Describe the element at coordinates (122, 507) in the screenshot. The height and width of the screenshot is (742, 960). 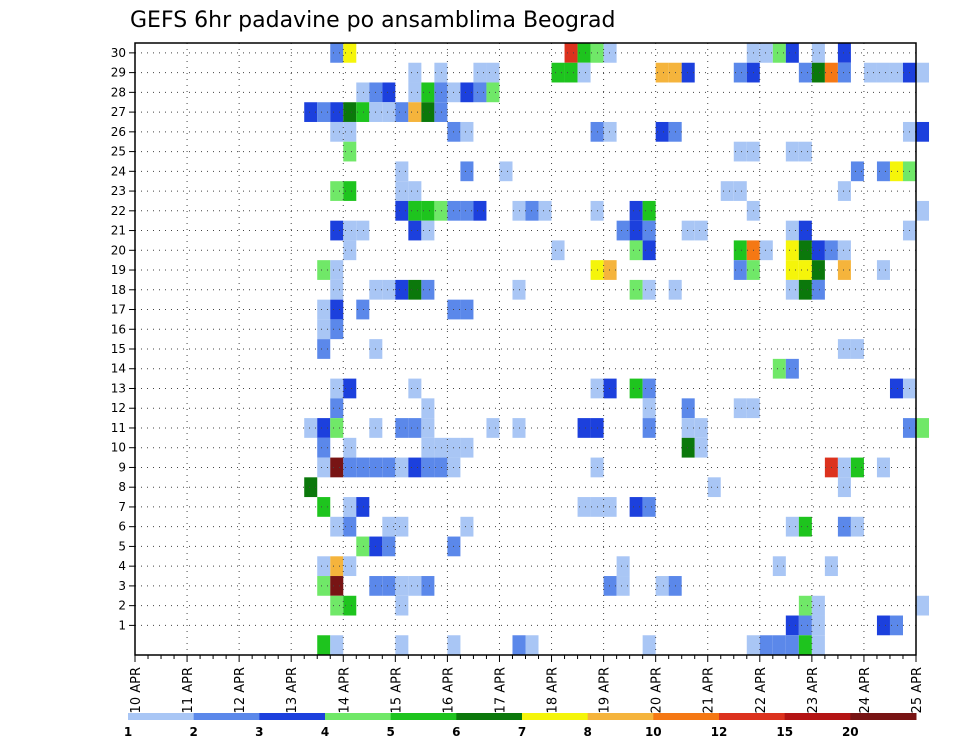
I see `y-tick-label: 7` at that location.